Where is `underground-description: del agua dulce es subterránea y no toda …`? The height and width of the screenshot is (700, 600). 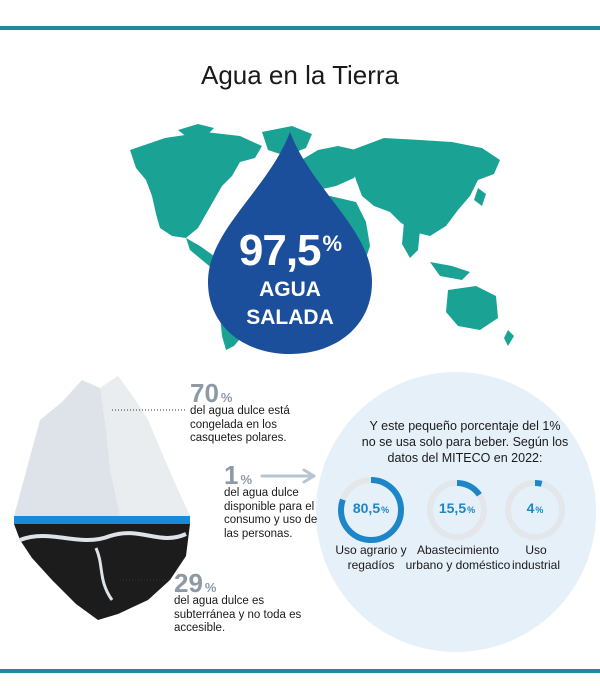
underground-description: del agua dulce es subterránea y no toda … is located at coordinates (238, 614).